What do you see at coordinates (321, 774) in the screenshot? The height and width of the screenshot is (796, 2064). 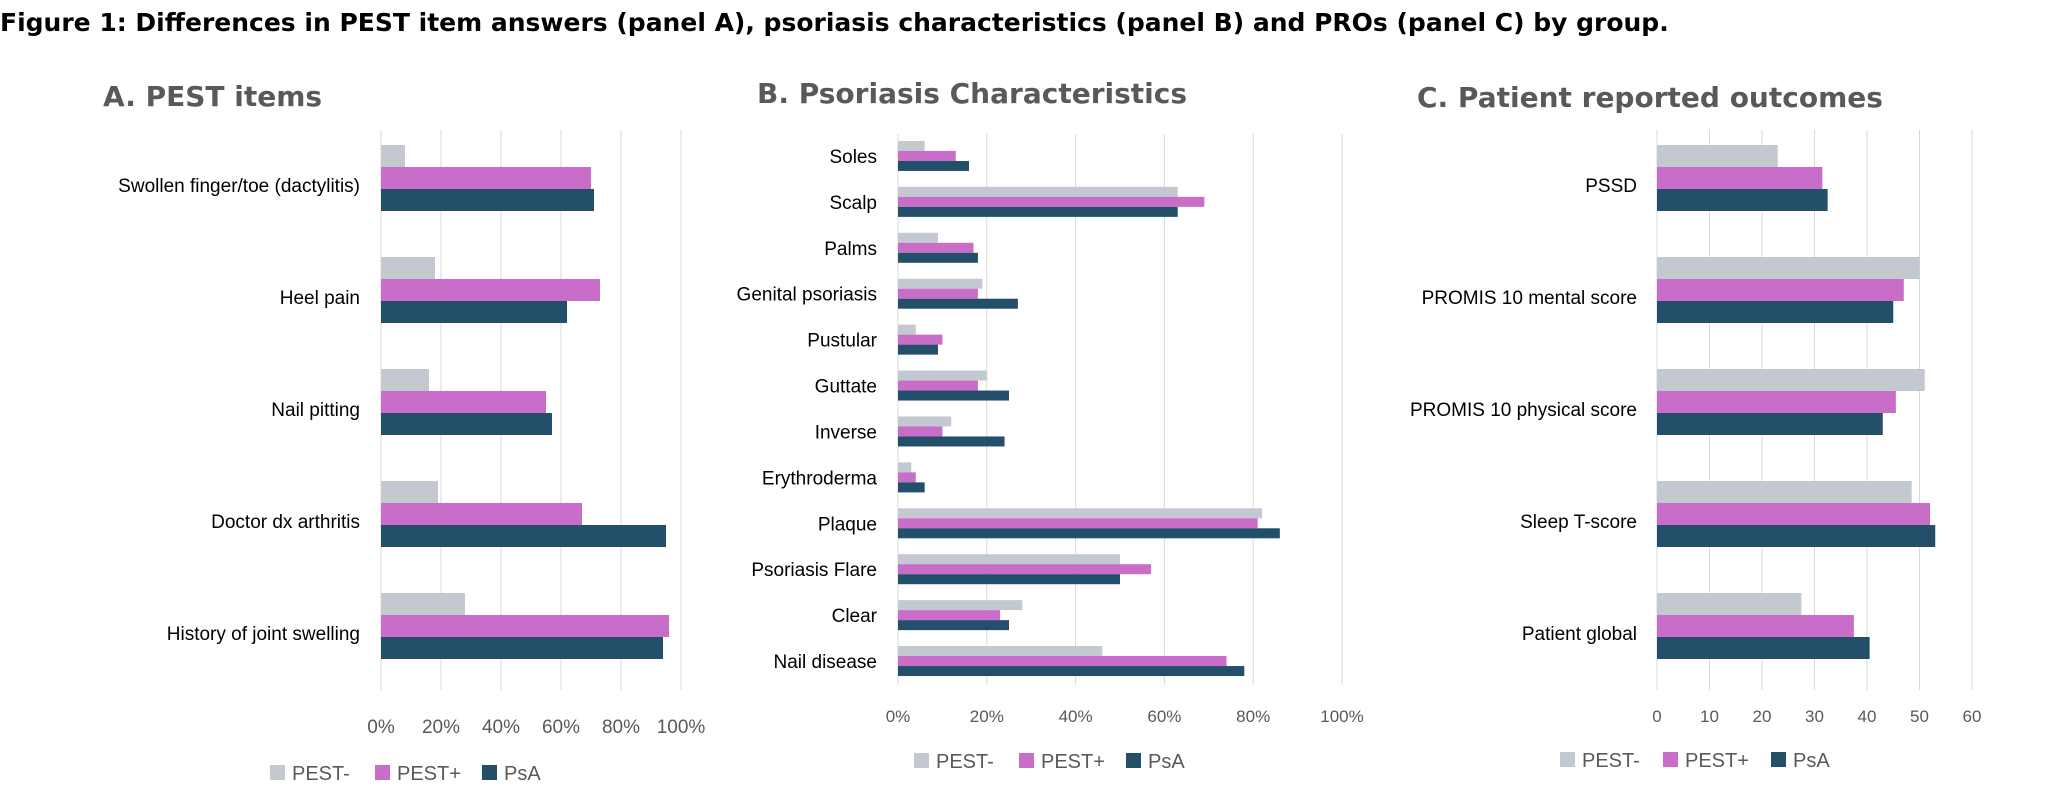 I see `panel-a-legend-label: PEST-` at bounding box center [321, 774].